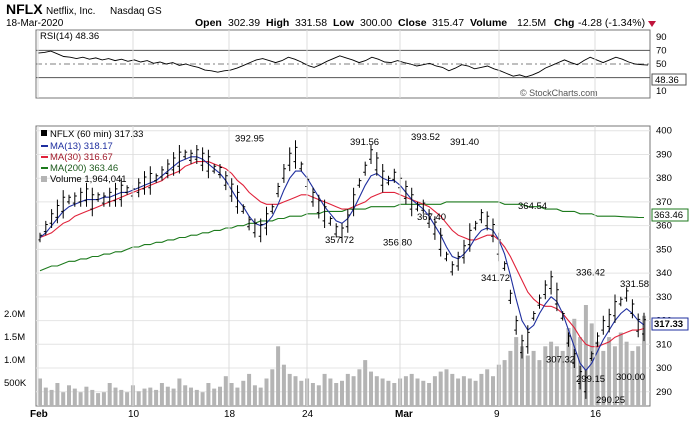 The width and height of the screenshot is (689, 427). I want to click on price-annotation: 307.32, so click(560, 360).